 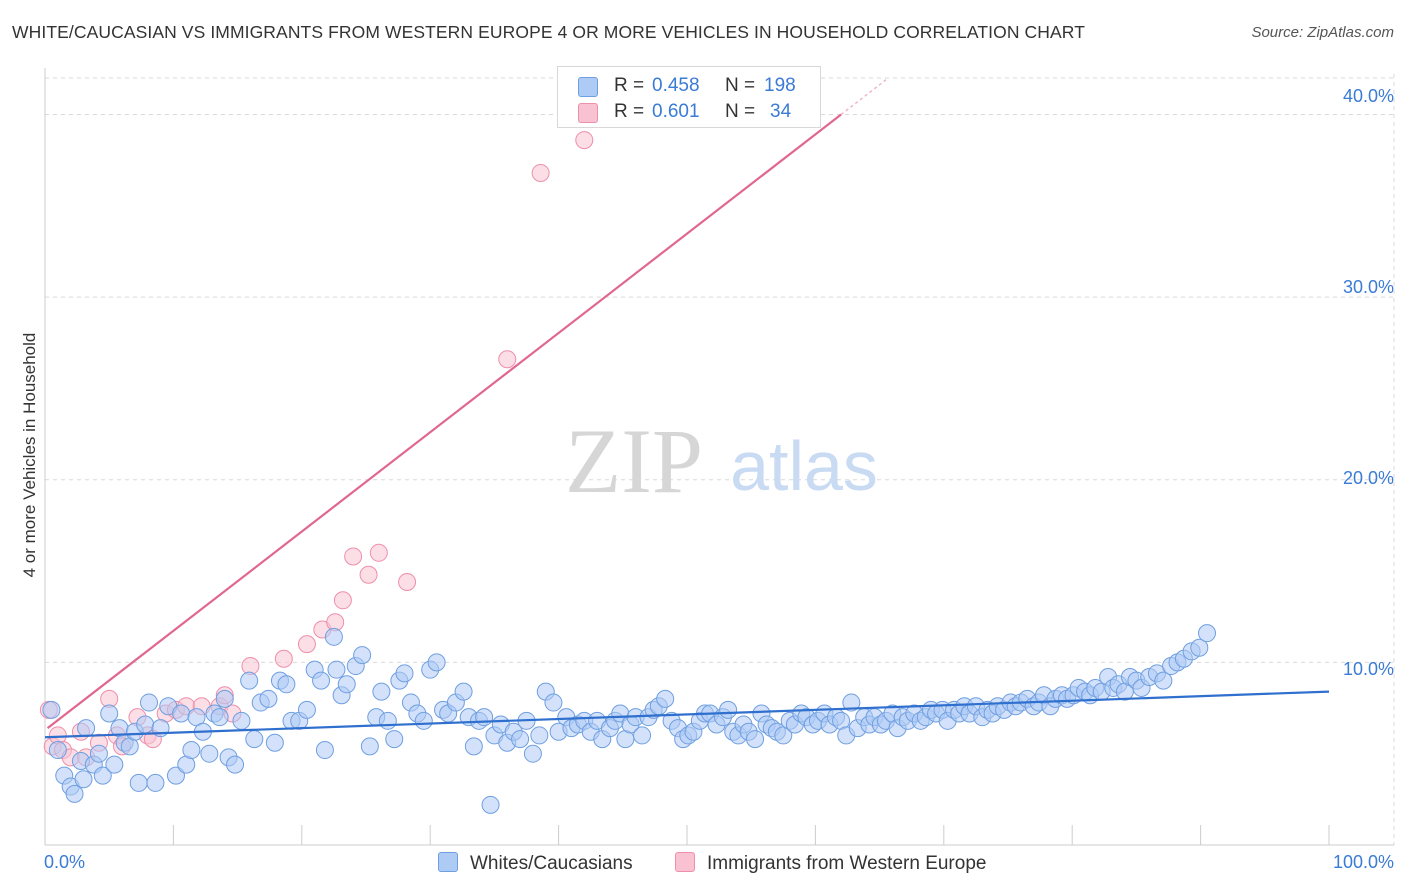 I want to click on watermark-zip: ZIP, so click(x=634, y=461).